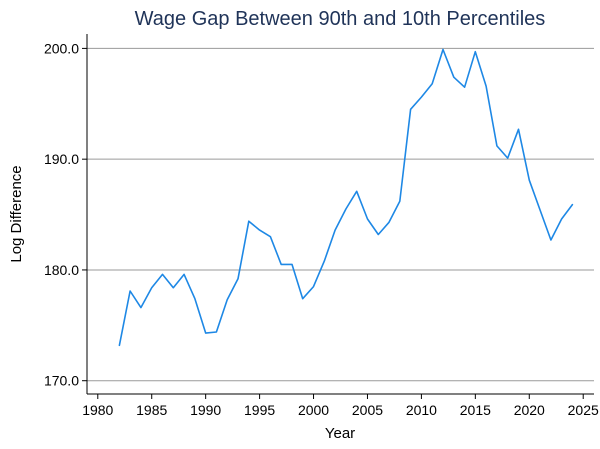  I want to click on y-axis-label: Log Difference, so click(16, 213).